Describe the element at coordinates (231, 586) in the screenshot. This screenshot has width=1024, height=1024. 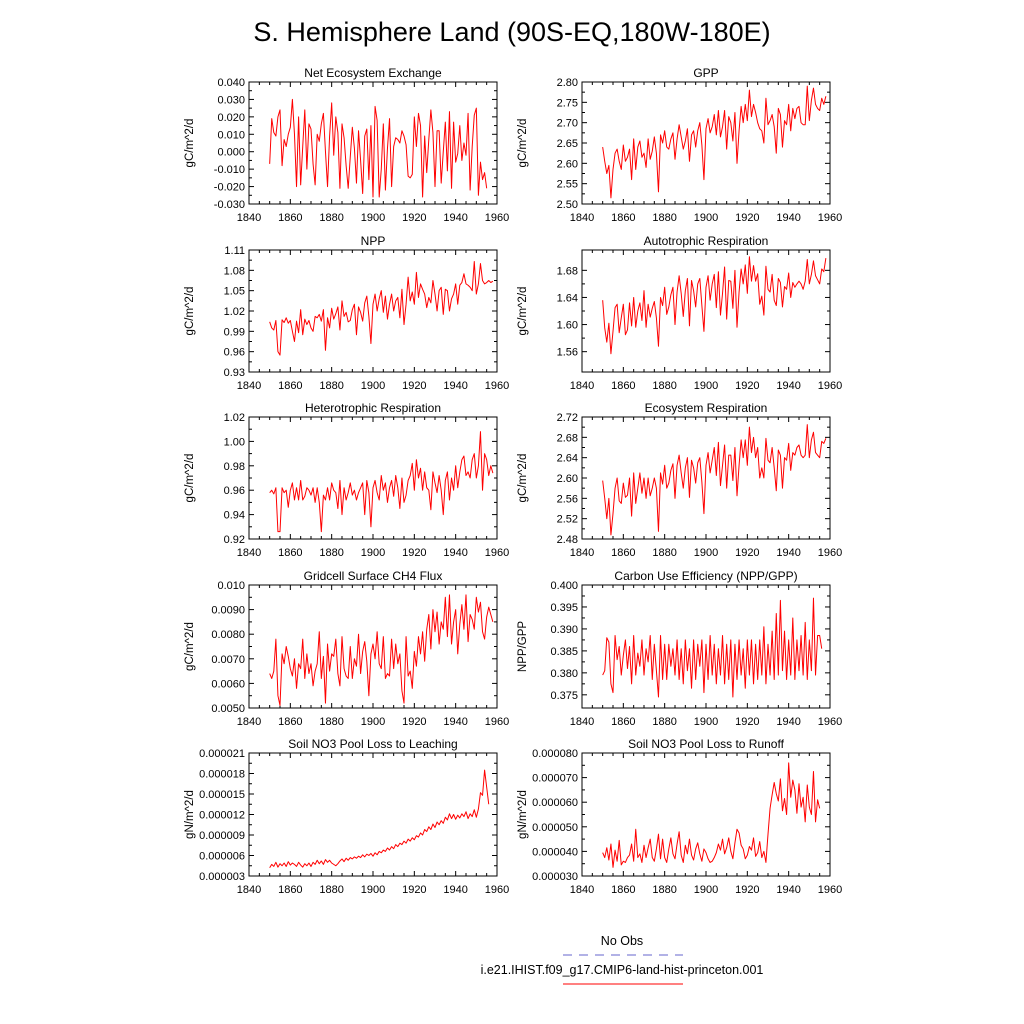
I see `y-tick-label: 0.010` at that location.